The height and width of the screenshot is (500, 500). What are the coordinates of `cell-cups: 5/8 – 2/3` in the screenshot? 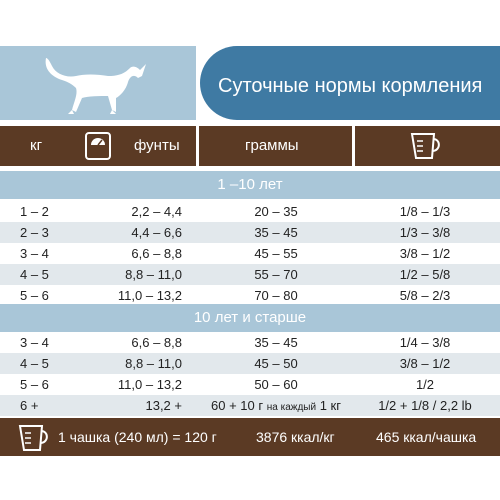 It's located at (425, 295).